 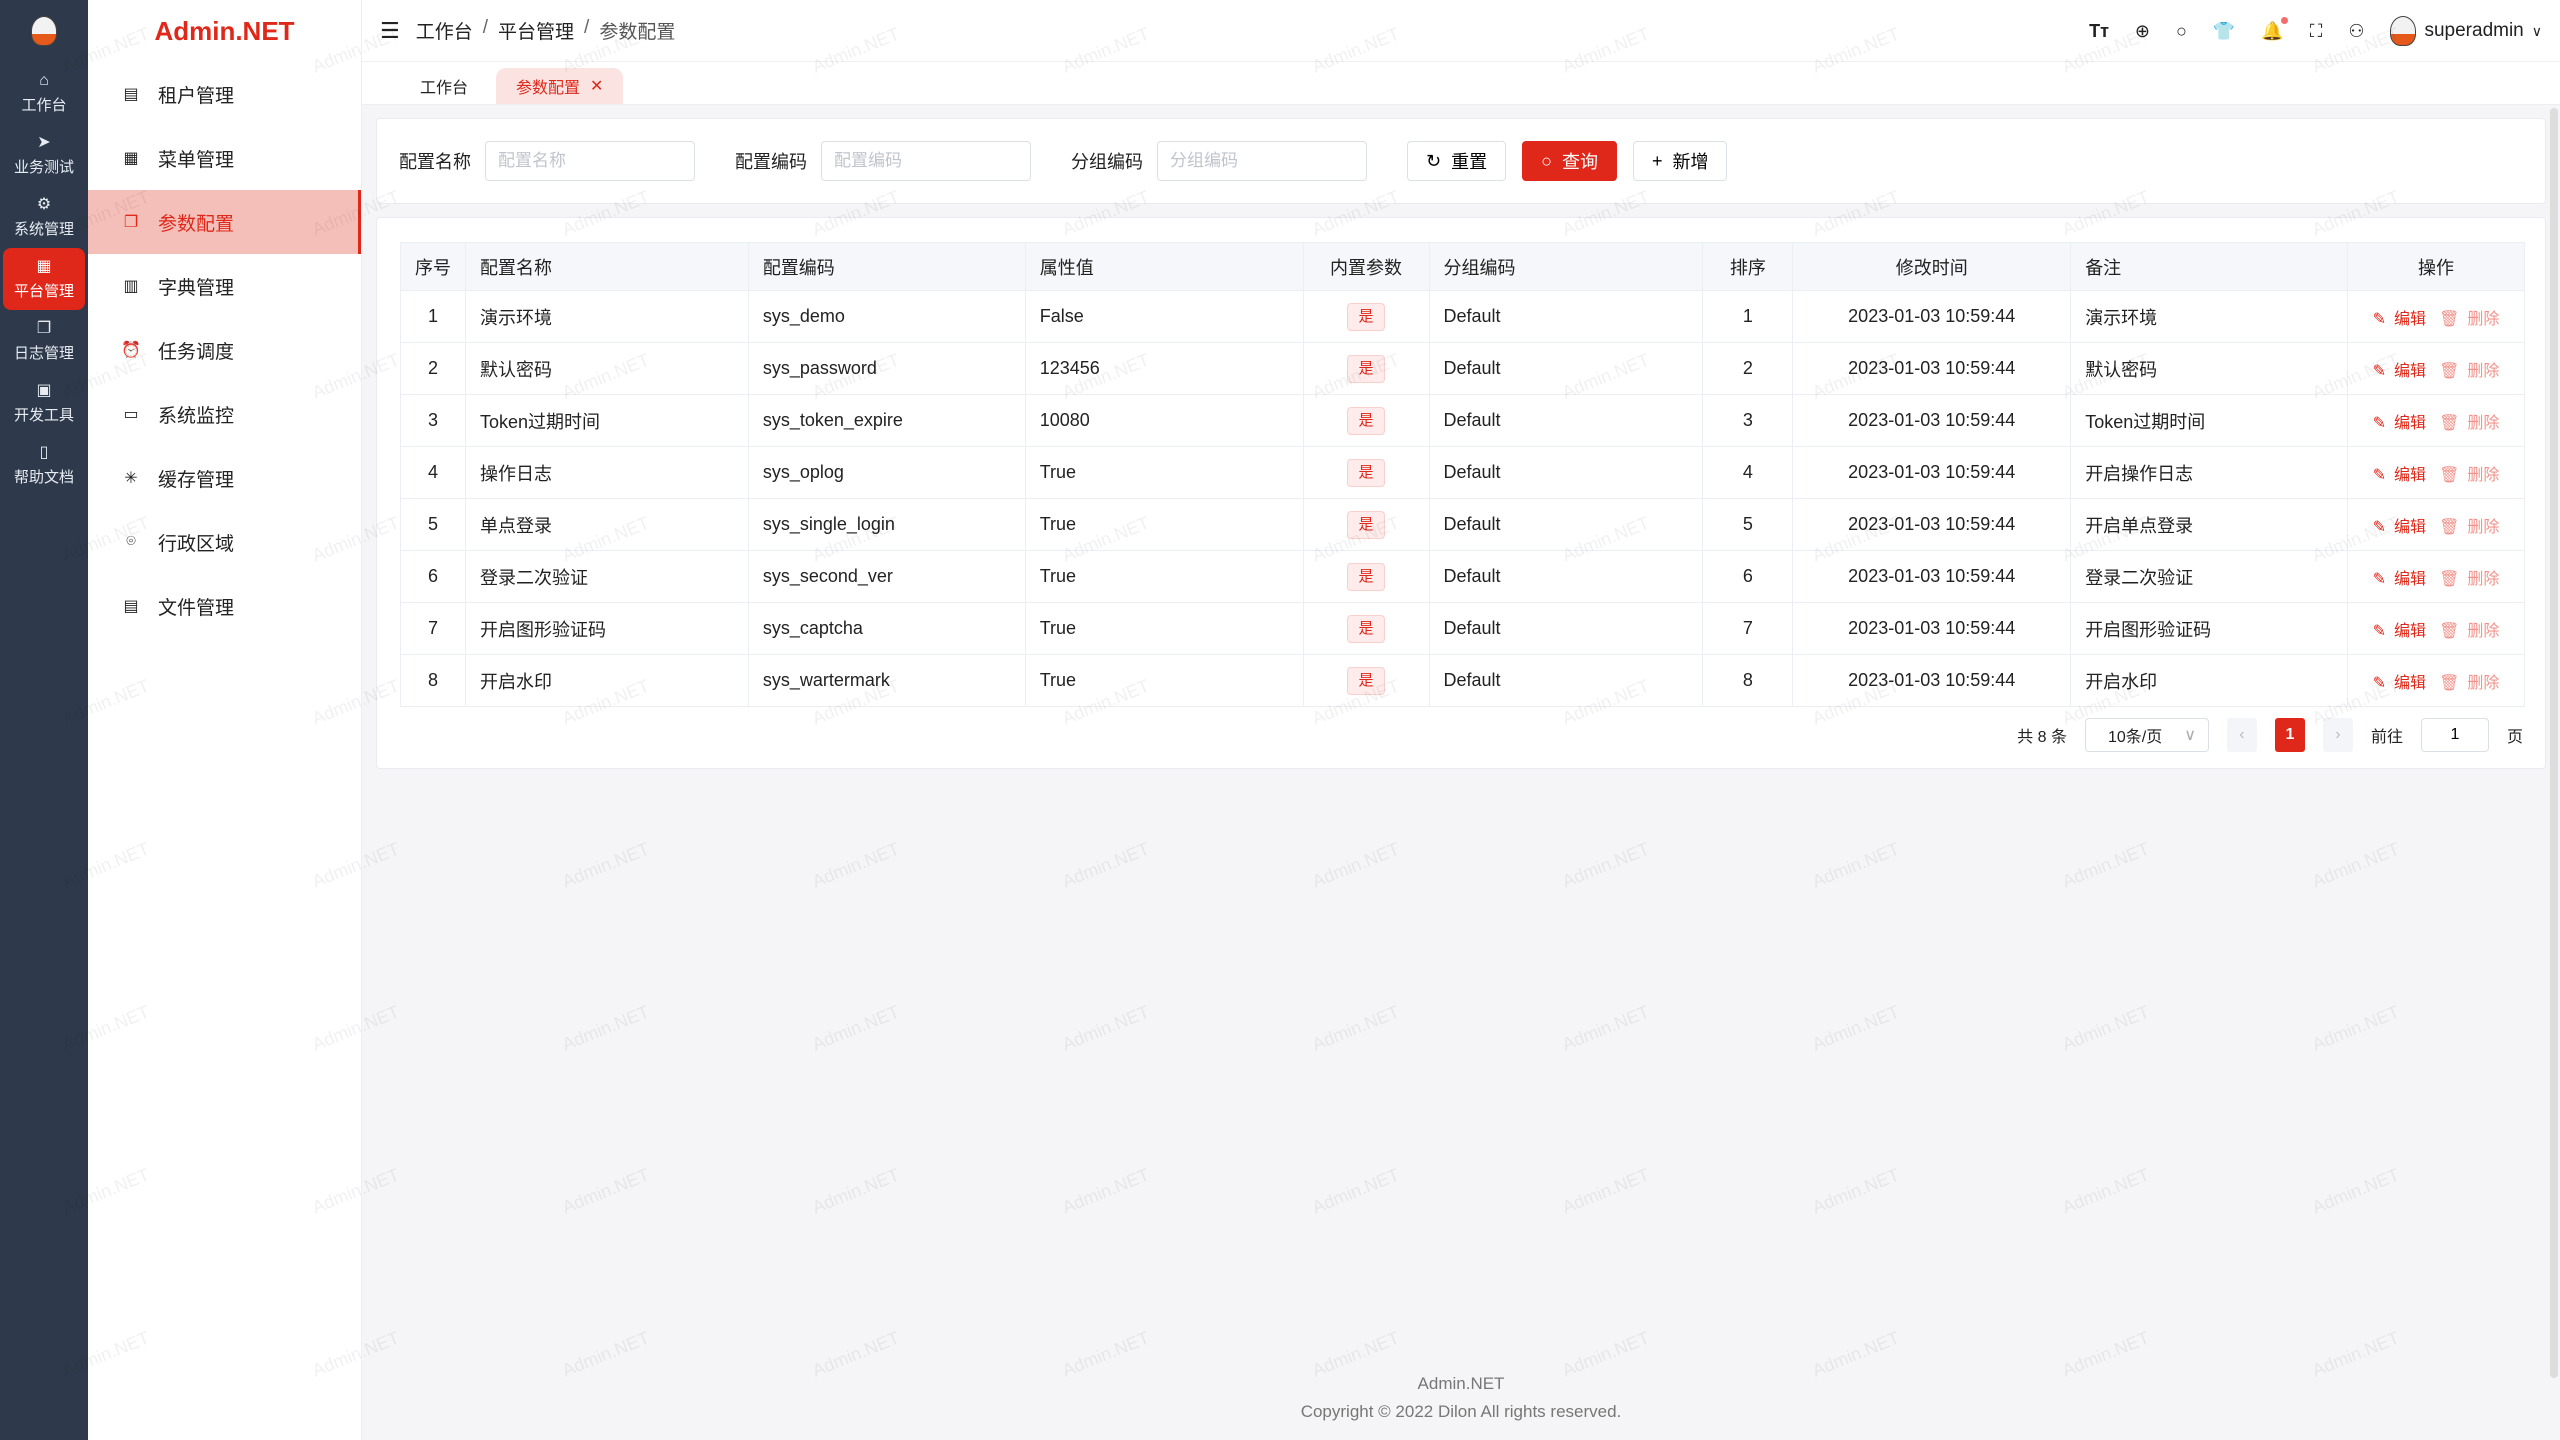 What do you see at coordinates (560, 86) in the screenshot?
I see `tab-config: 参数配置 ✕` at bounding box center [560, 86].